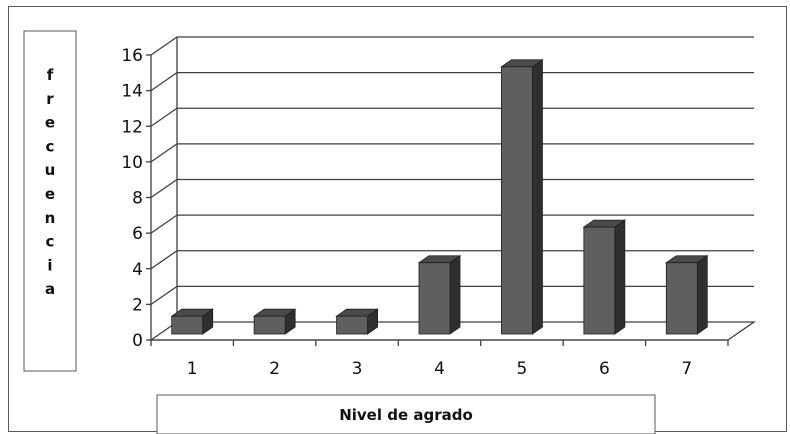 The height and width of the screenshot is (434, 790). Describe the element at coordinates (357, 369) in the screenshot. I see `x-tick-label: 3` at that location.